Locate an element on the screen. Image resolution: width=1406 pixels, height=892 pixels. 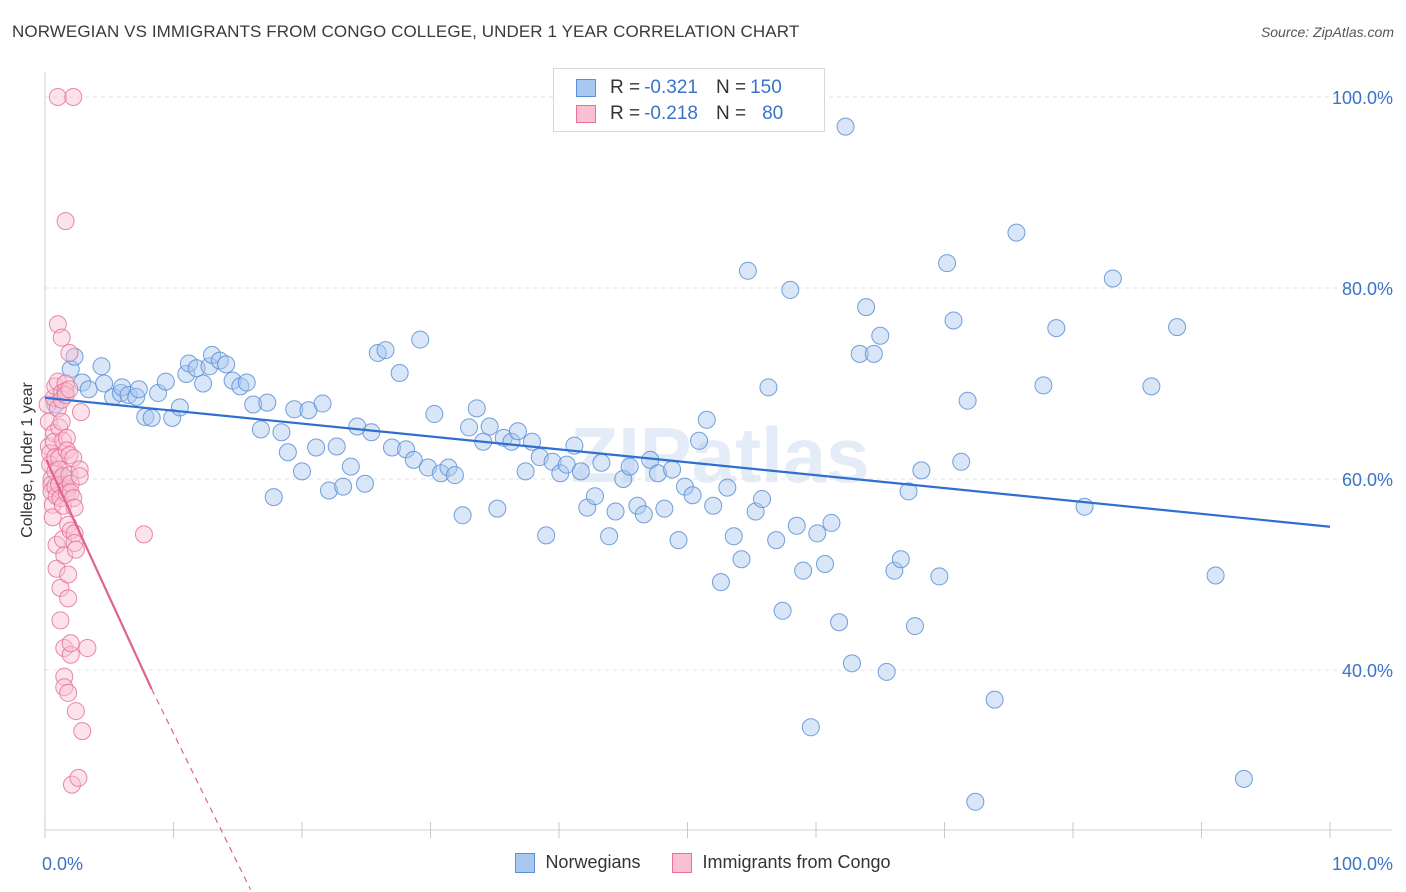
legend-item-congo: Immigrants from Congo is located at coordinates (781, 862).